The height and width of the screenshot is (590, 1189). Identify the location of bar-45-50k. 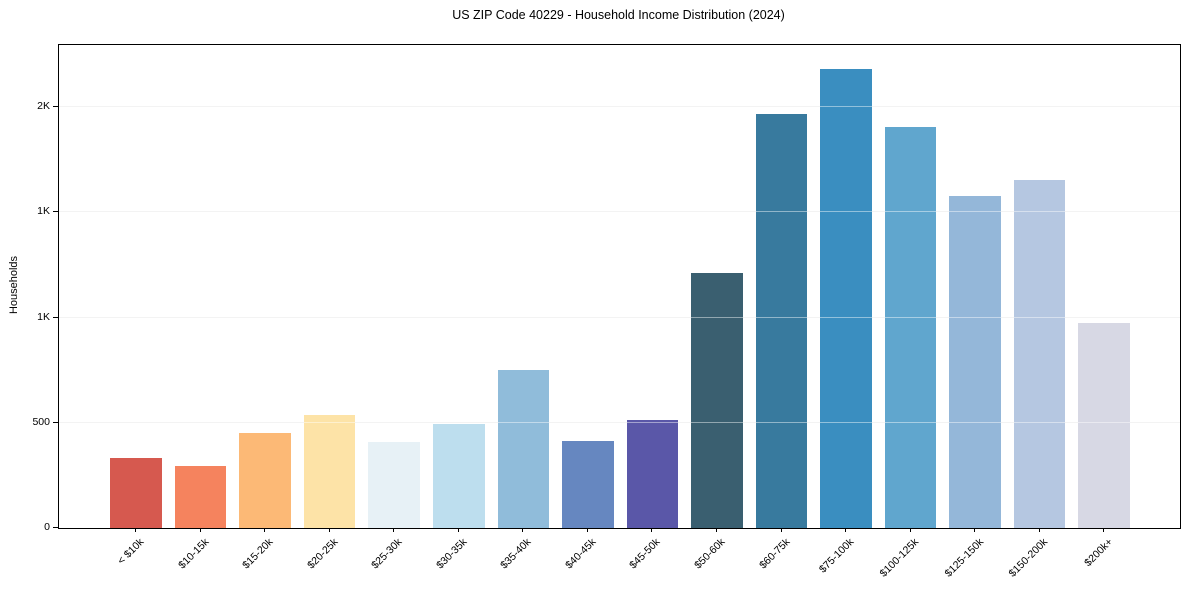
(652, 474).